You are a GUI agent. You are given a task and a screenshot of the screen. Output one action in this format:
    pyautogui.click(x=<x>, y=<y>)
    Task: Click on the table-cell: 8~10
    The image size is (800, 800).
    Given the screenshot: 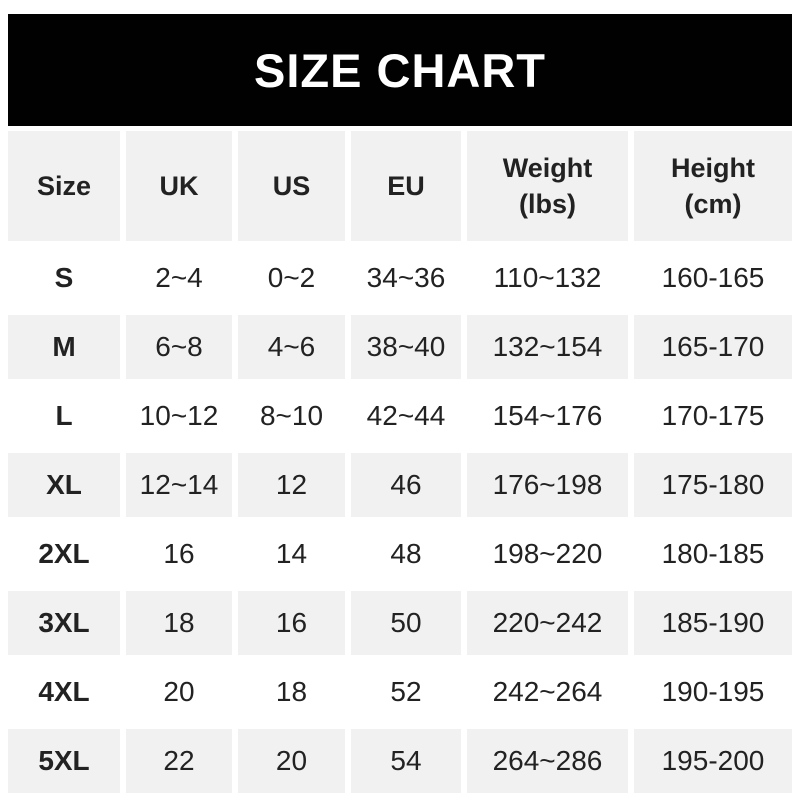 What is the action you would take?
    pyautogui.click(x=291, y=416)
    